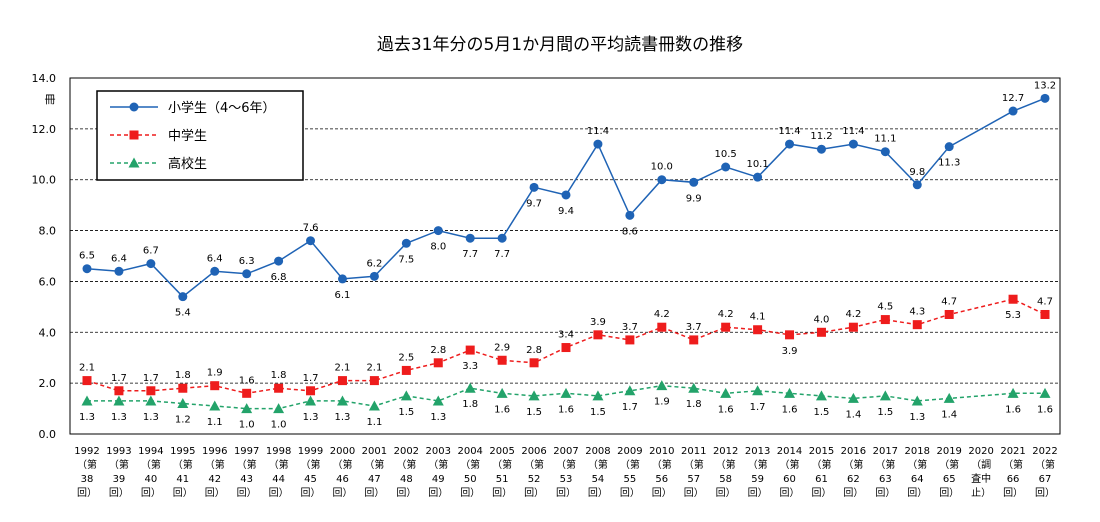 The image size is (1100, 522). I want to click on x-tick-label: 59, so click(757, 479).